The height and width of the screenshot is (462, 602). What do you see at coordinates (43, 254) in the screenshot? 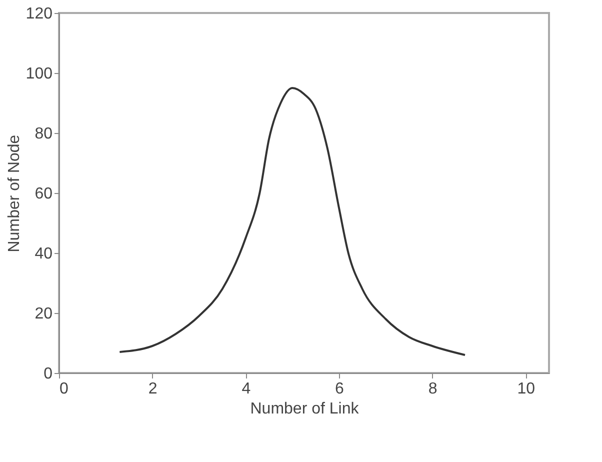
I see `y-tick-label: 40` at bounding box center [43, 254].